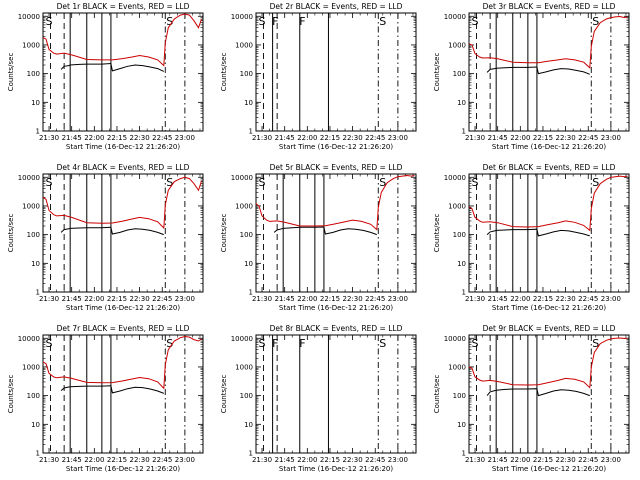  What do you see at coordinates (549, 167) in the screenshot?
I see `panel-title: Det 6r BLACK = Events, RED = LLD` at bounding box center [549, 167].